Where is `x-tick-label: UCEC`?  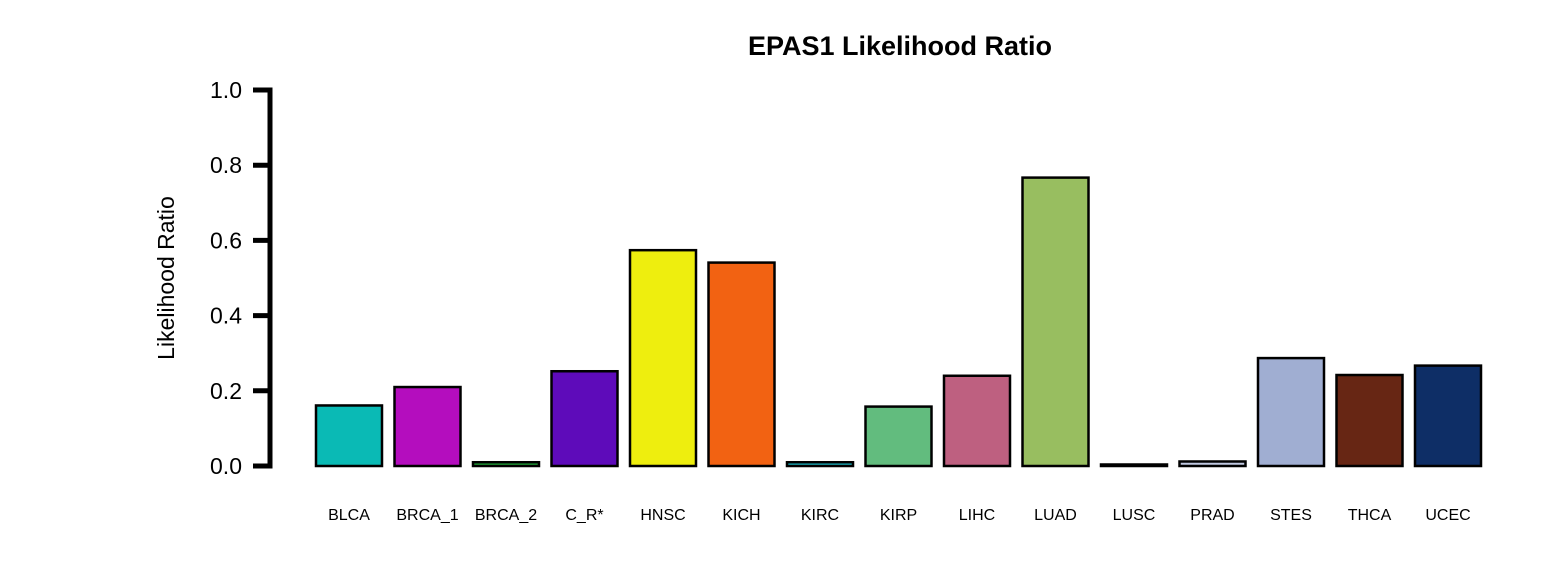
x-tick-label: UCEC is located at coordinates (1447, 515).